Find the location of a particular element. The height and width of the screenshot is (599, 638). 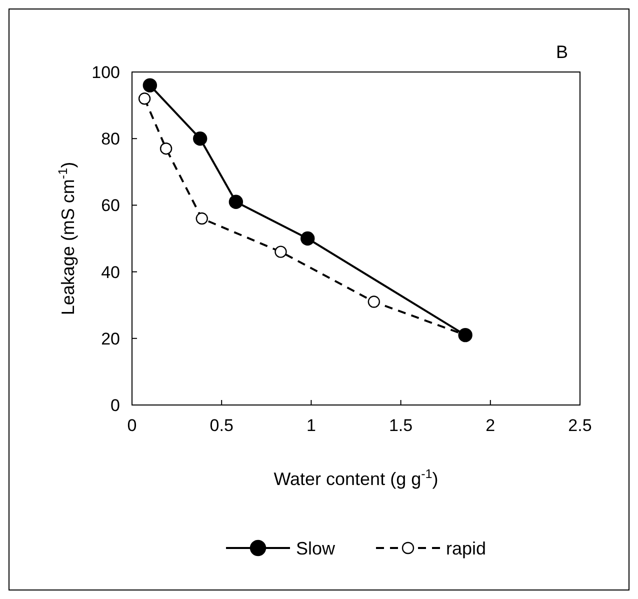

y-tick-label: 40 is located at coordinates (110, 272).